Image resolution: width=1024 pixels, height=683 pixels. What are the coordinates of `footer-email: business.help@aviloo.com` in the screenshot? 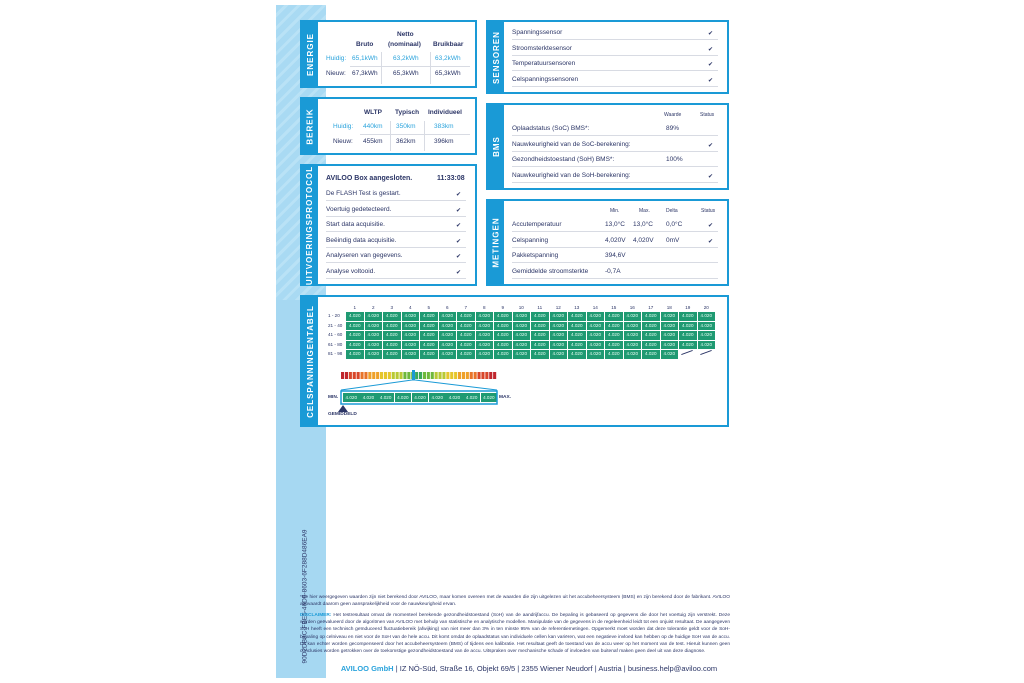 It's located at (672, 668).